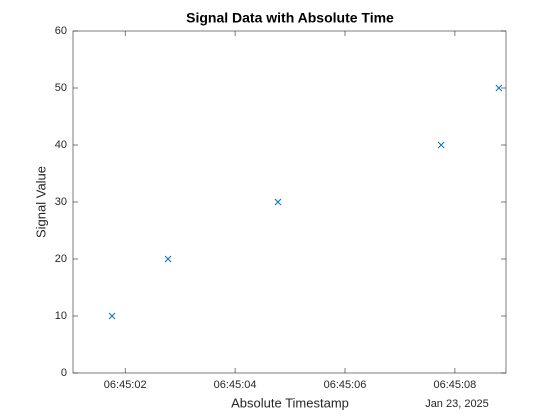 This screenshot has height=420, width=560. I want to click on y-tick-label: 30, so click(61, 202).